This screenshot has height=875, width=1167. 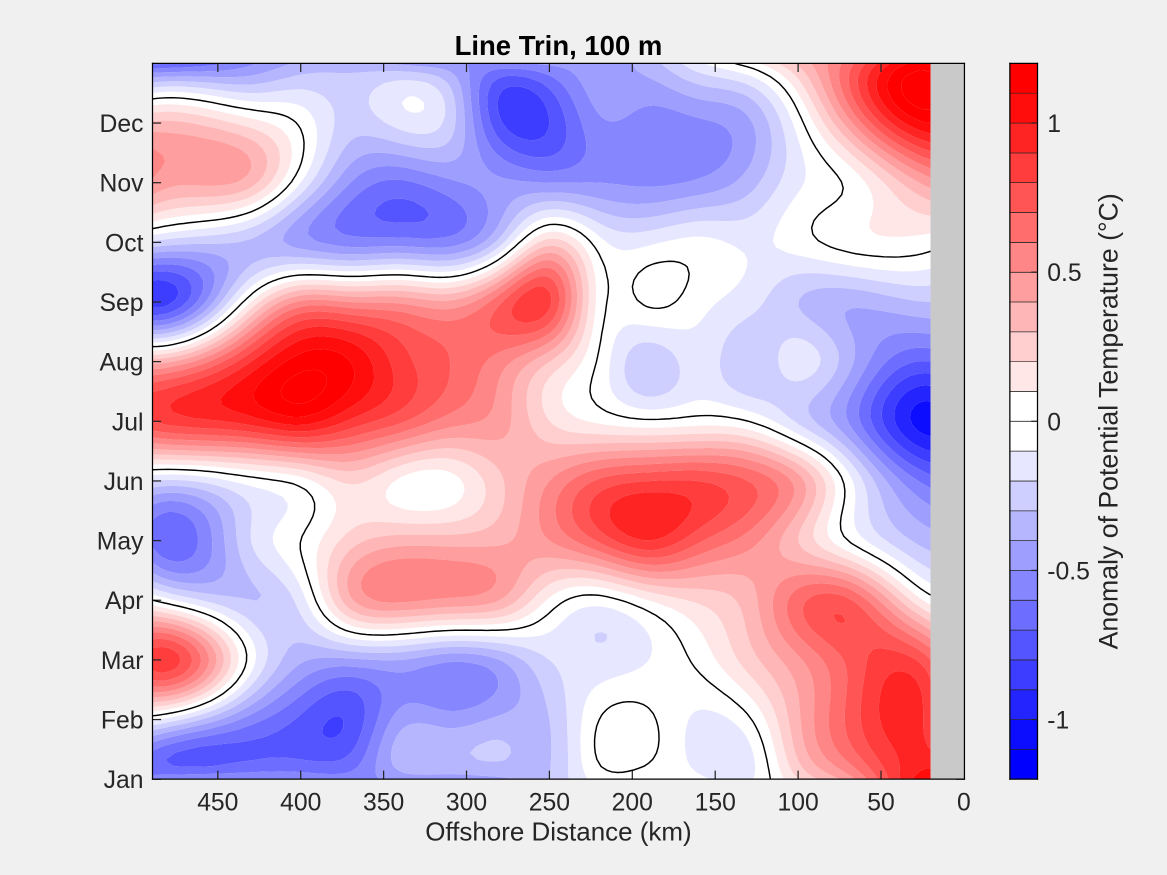 I want to click on svg-text: Sep, so click(x=121, y=303).